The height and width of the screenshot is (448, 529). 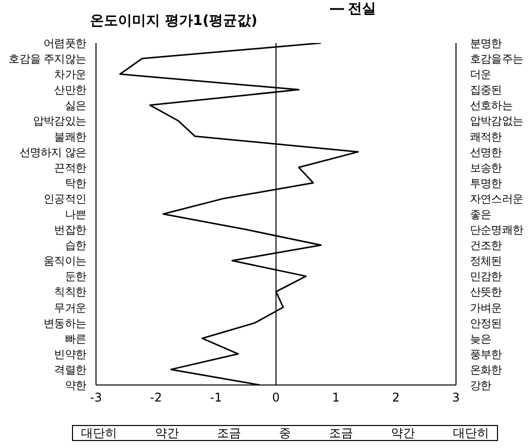 What do you see at coordinates (285, 433) in the screenshot?
I see `scale-box: 대단히 약간 조금 중 조금 약간 대단히` at bounding box center [285, 433].